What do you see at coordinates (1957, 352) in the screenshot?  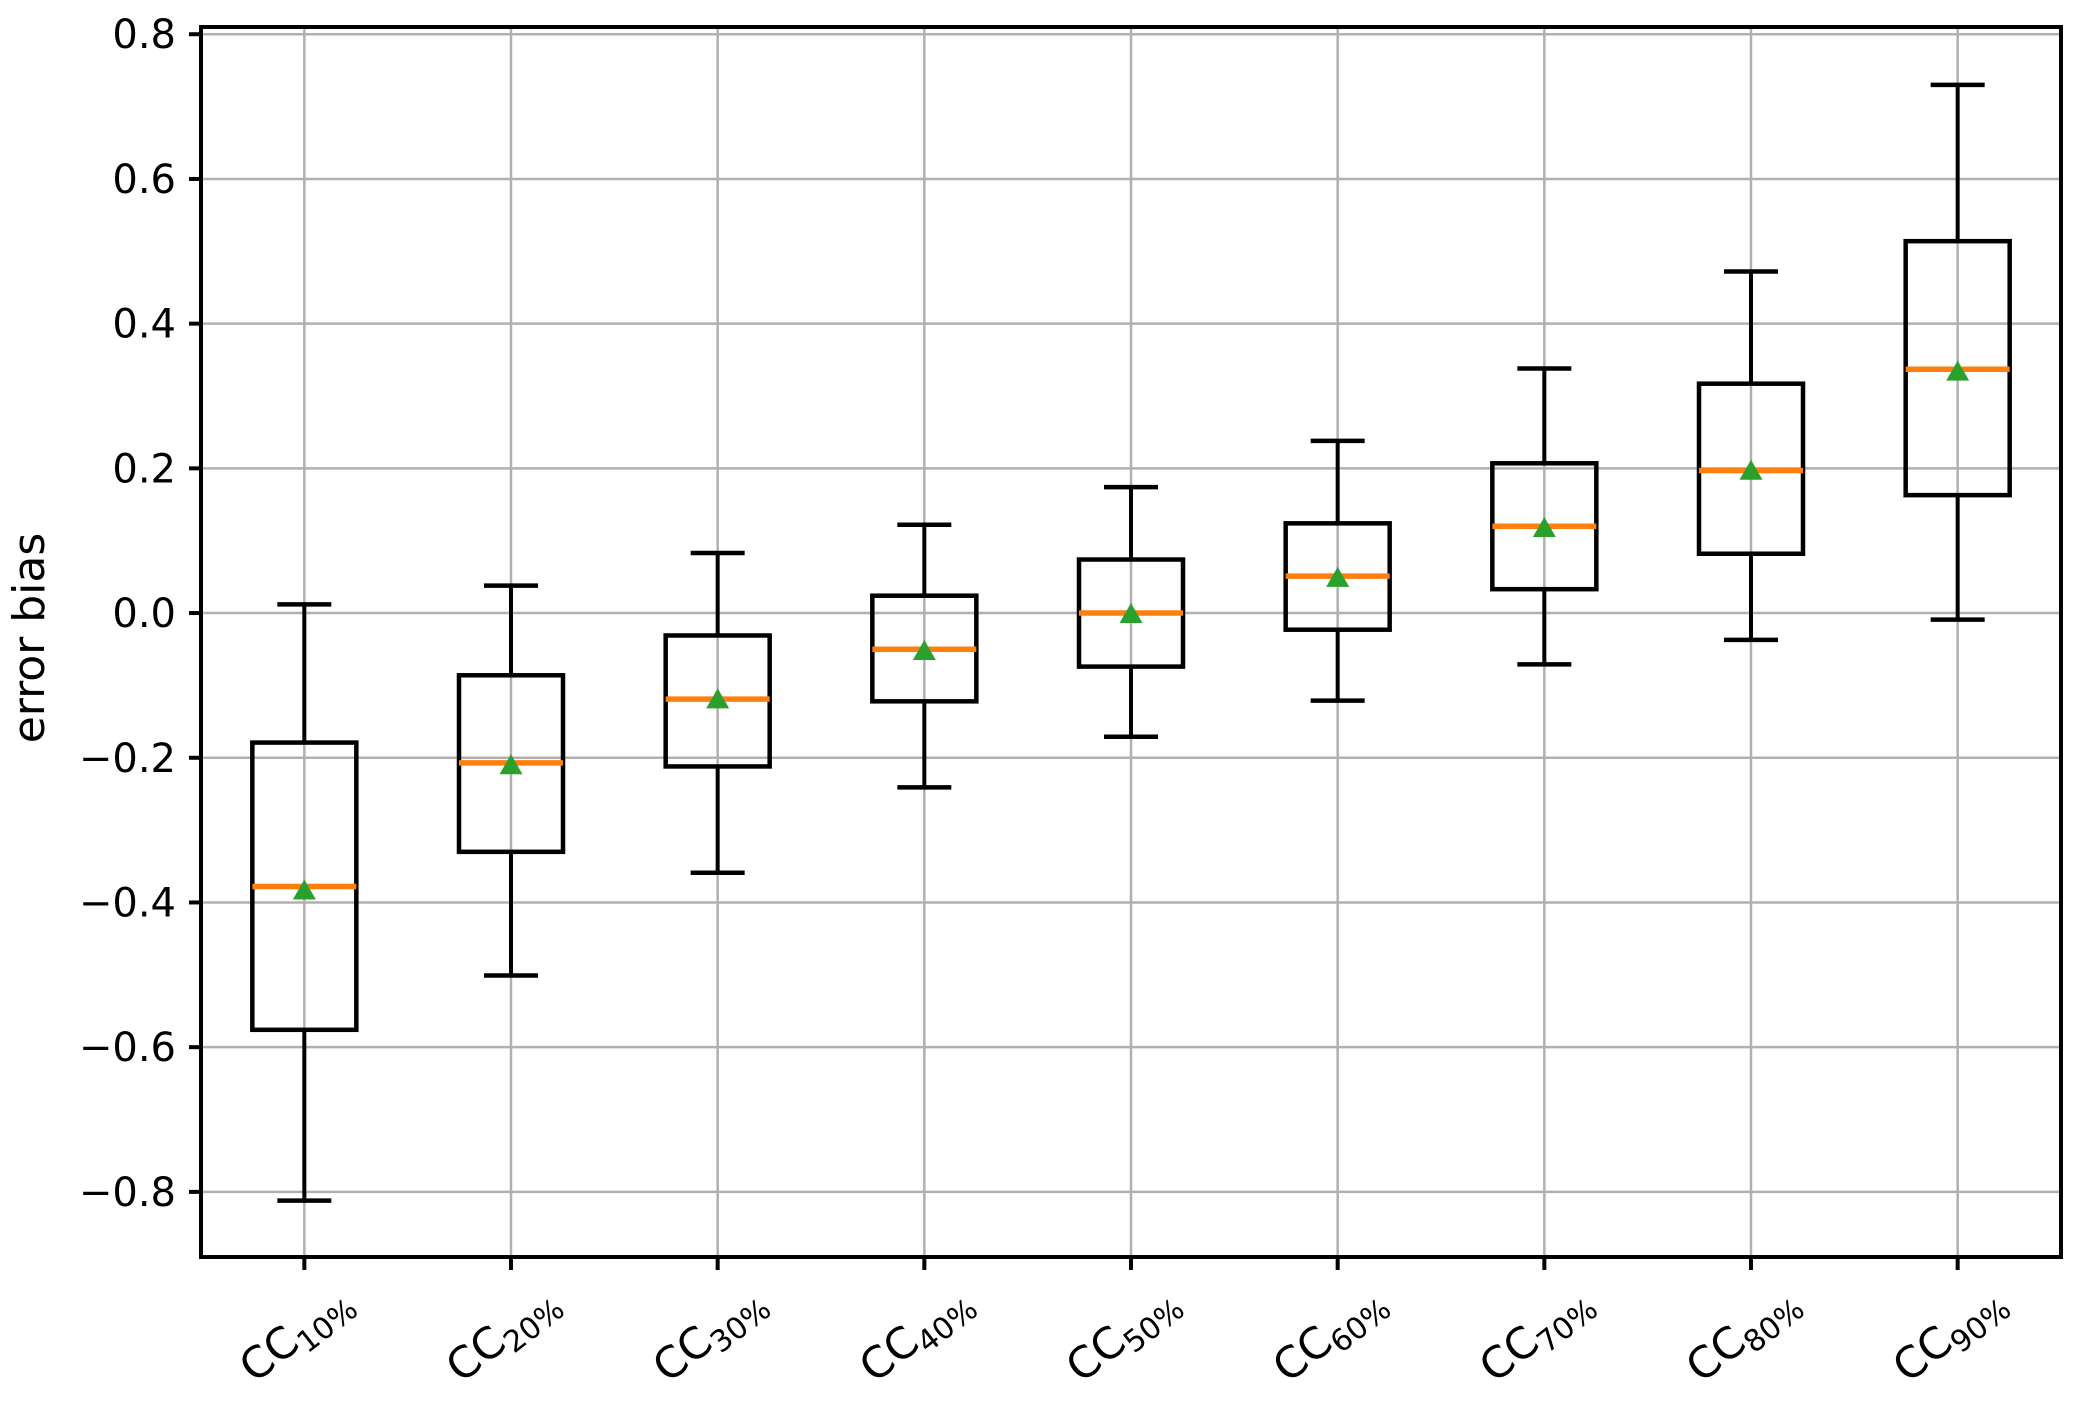 I see `boxplot-CC90%` at bounding box center [1957, 352].